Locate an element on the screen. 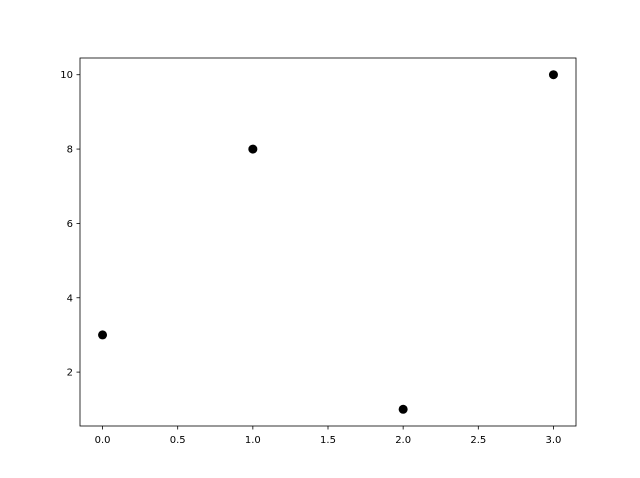 The width and height of the screenshot is (640, 478). x-tick-label: 3.0 is located at coordinates (554, 440).